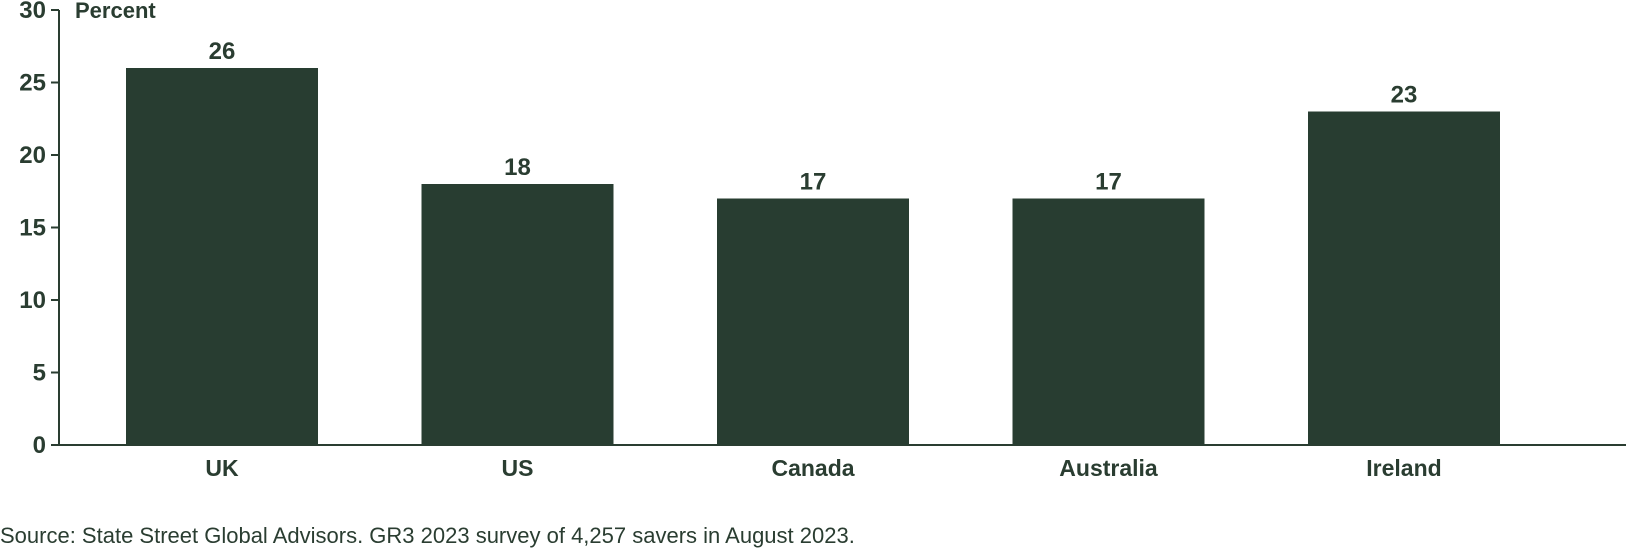  Describe the element at coordinates (813, 182) in the screenshot. I see `data-label-canada: 17` at that location.